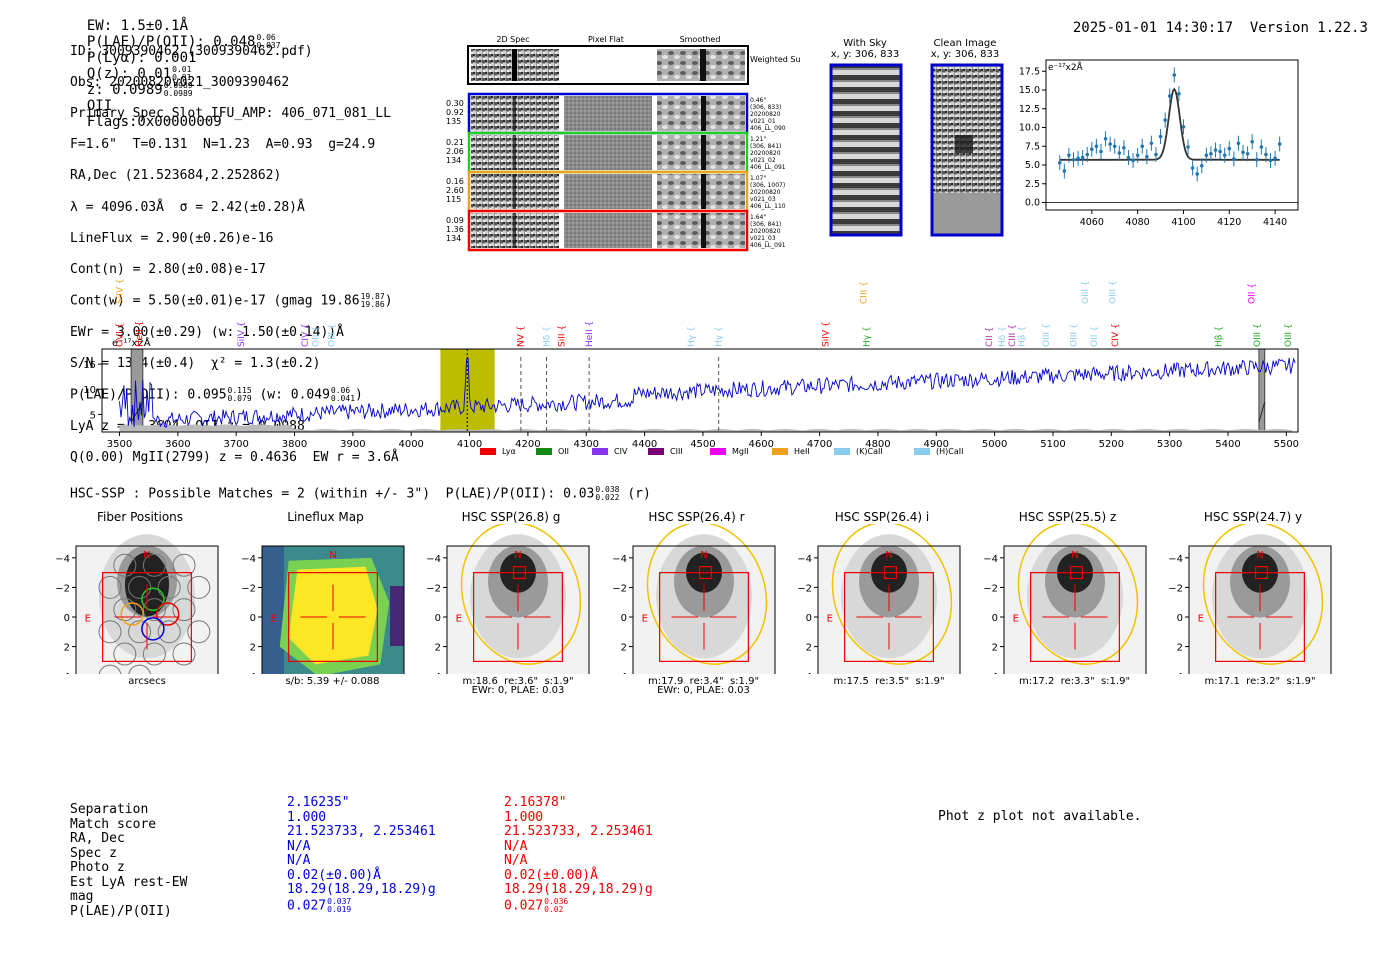 The width and height of the screenshot is (1400, 953). Describe the element at coordinates (1169, 124) in the screenshot. I see `fit-model-curve` at that location.